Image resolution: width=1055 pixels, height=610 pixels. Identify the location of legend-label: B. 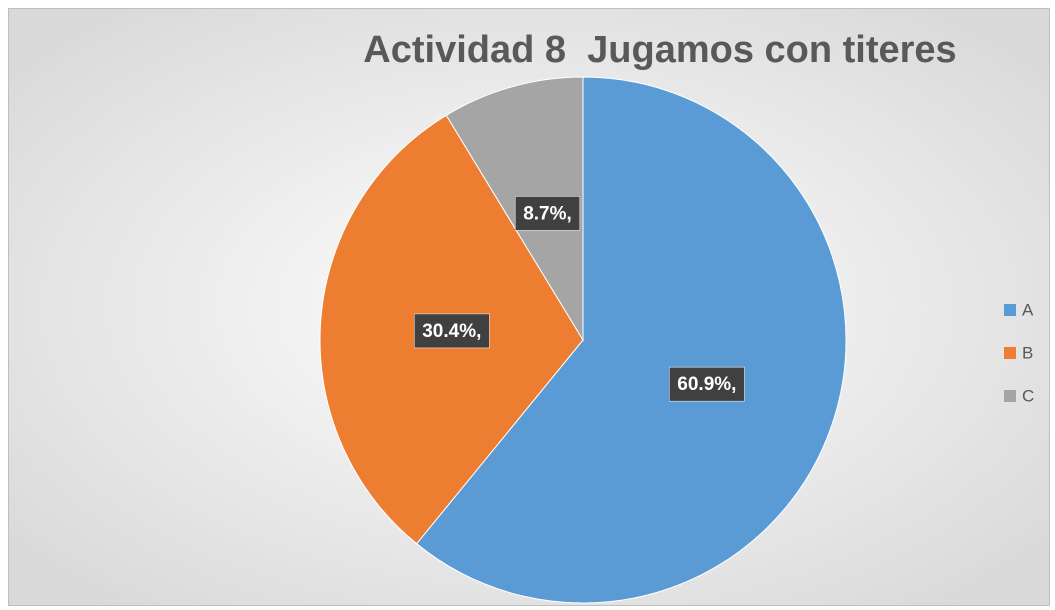
(1027, 352).